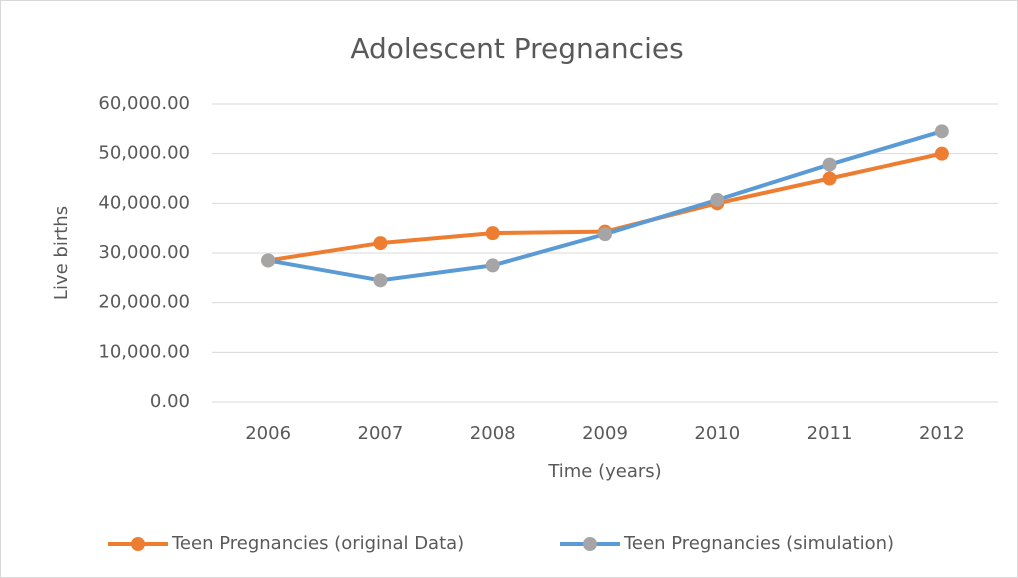 The image size is (1018, 578). What do you see at coordinates (144, 351) in the screenshot?
I see `y-tick-label: 10,000.00` at bounding box center [144, 351].